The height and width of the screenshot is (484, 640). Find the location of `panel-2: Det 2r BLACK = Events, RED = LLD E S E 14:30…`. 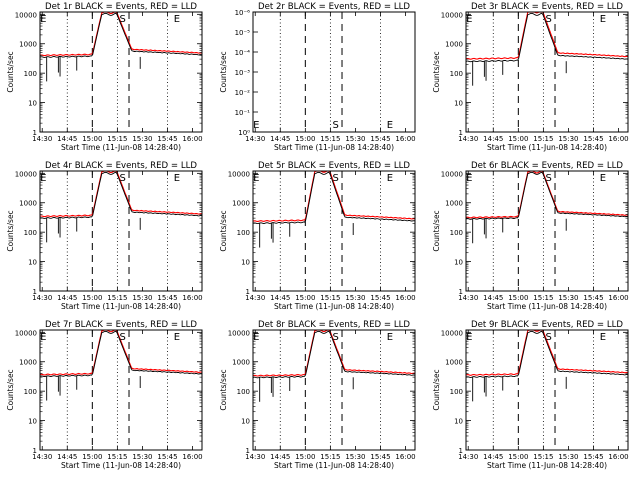

panel-2: Det 2r BLACK = Events, RED = LLD E S E 14:30… is located at coordinates (317, 77).